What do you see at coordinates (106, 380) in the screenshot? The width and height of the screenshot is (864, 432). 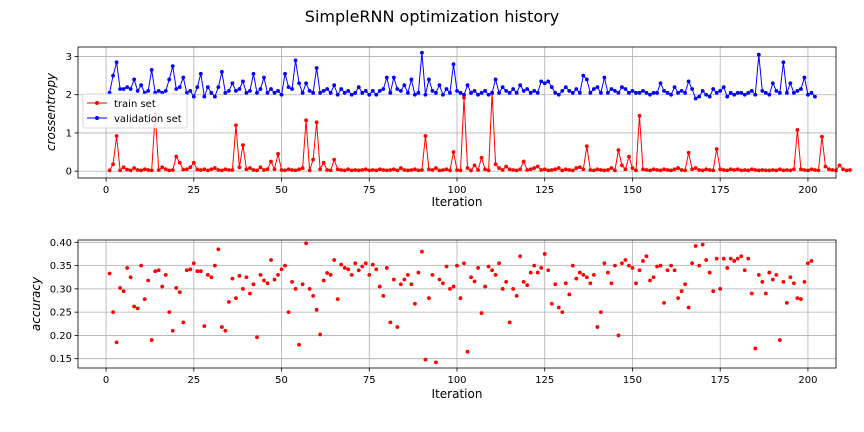 I see `x-tick-label: 0` at bounding box center [106, 380].